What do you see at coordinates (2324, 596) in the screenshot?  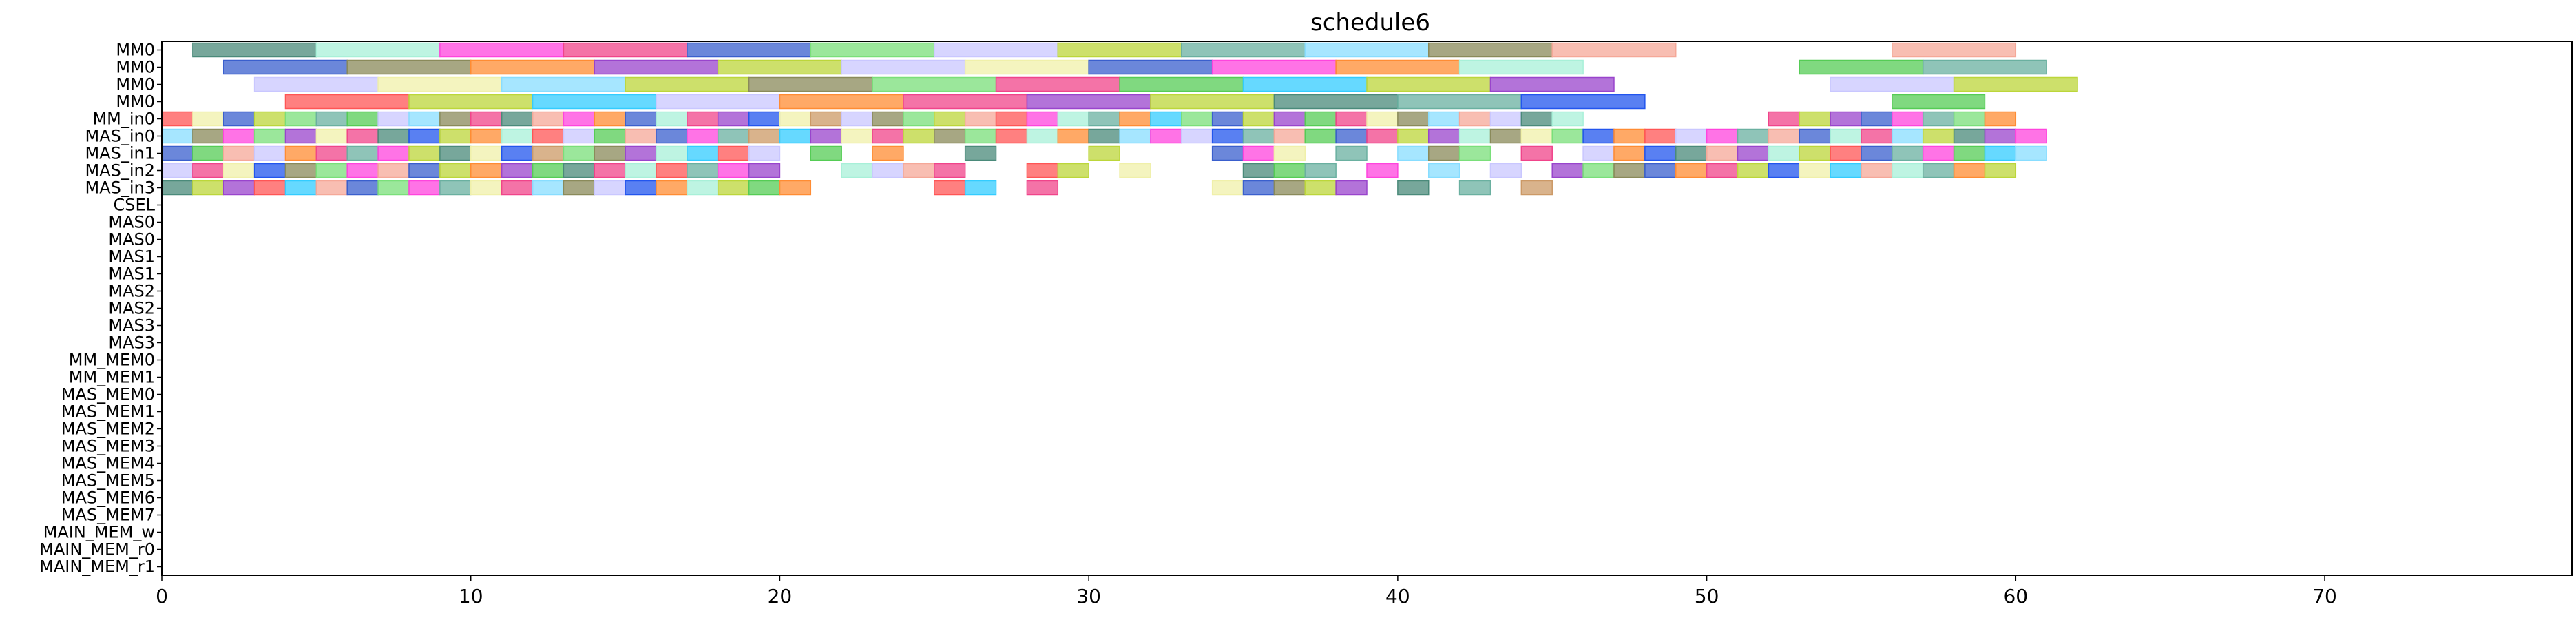 I see `x-tick-label-7: 70` at bounding box center [2324, 596].